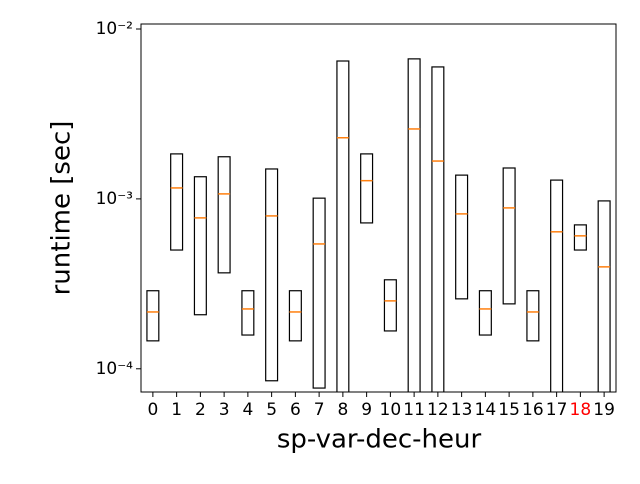 This screenshot has height=484, width=640. Describe the element at coordinates (414, 410) in the screenshot. I see `x-tick-label: 11` at that location.